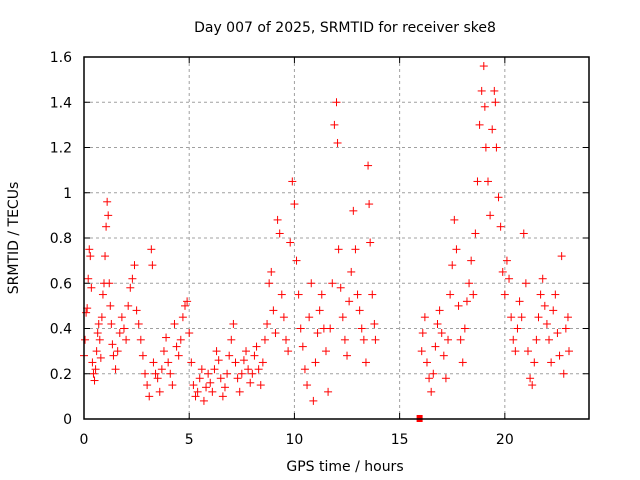 The image size is (640, 480). I want to click on x-tick-label: 20, so click(505, 440).